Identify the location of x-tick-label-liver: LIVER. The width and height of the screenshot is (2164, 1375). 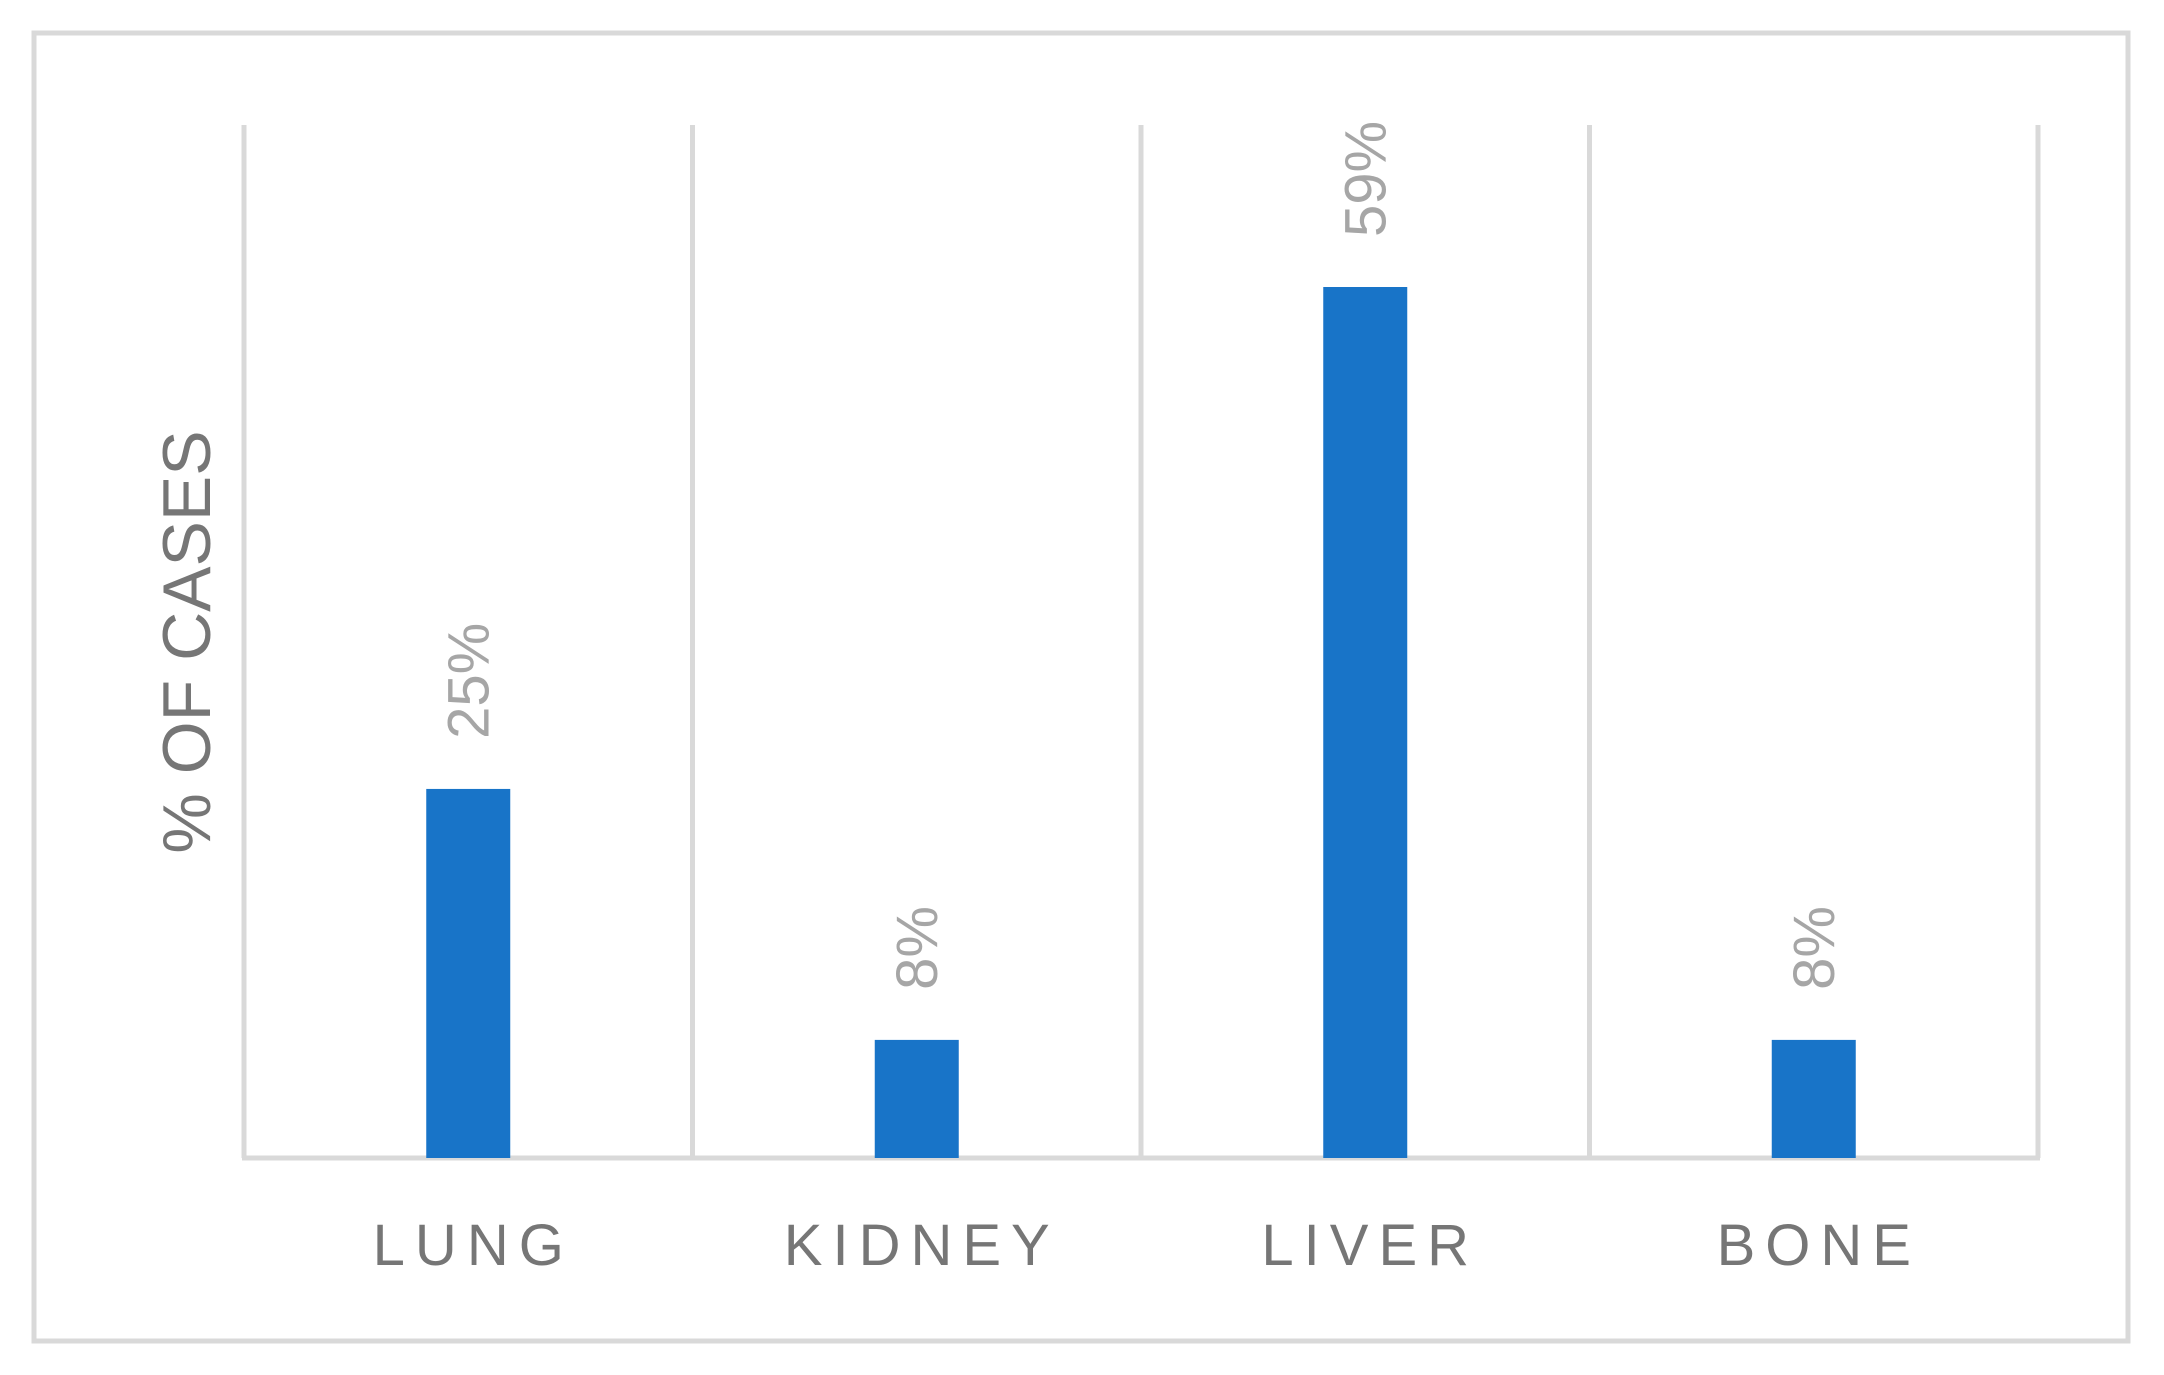
(1370, 1245).